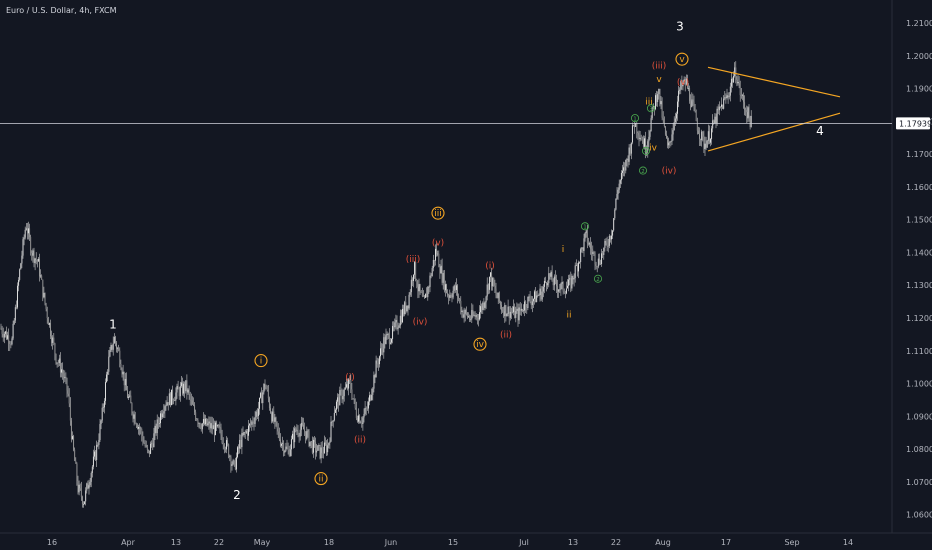 The image size is (932, 550). I want to click on wave-label: (iii), so click(413, 260).